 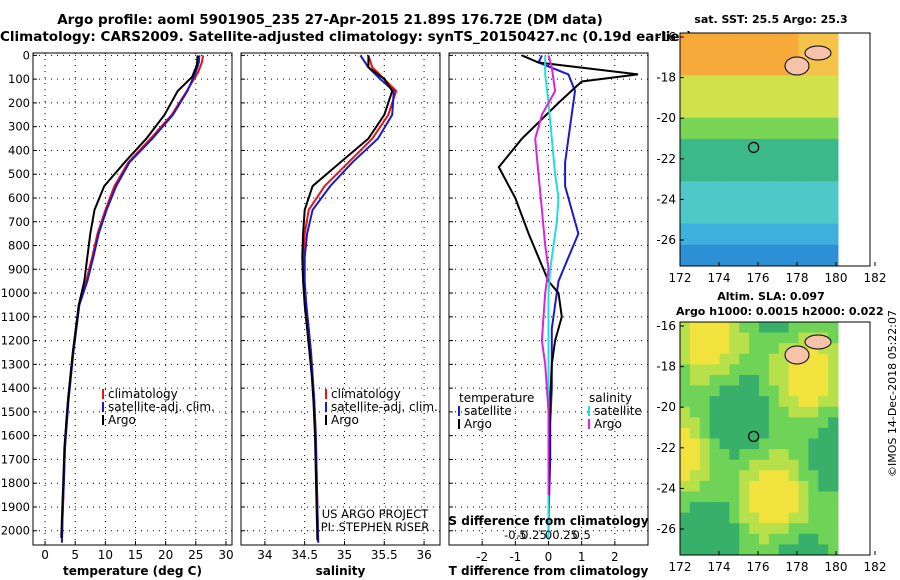 What do you see at coordinates (341, 571) in the screenshot?
I see `x-axis-label: salinity` at bounding box center [341, 571].